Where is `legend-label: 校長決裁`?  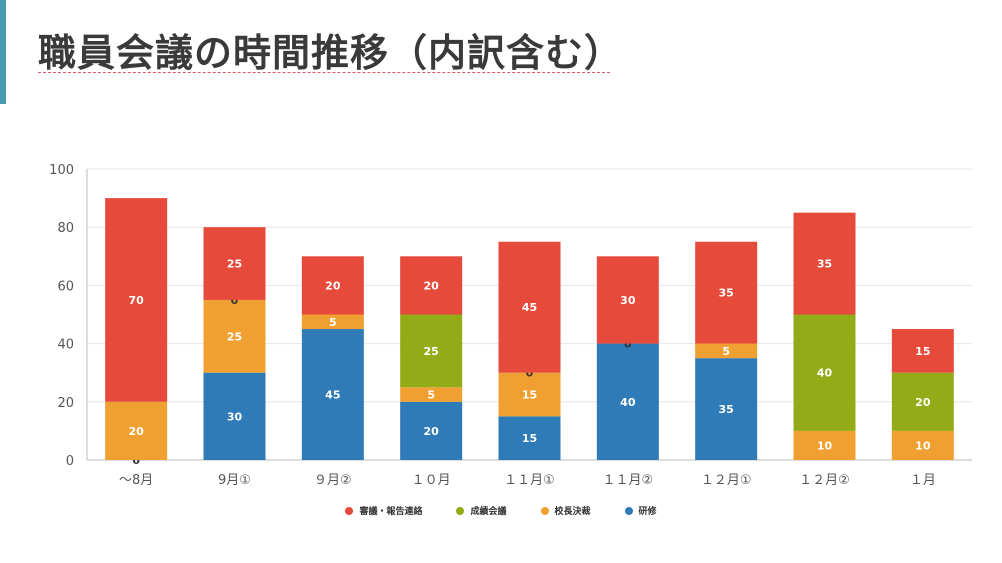
legend-label: 校長決裁 is located at coordinates (572, 512).